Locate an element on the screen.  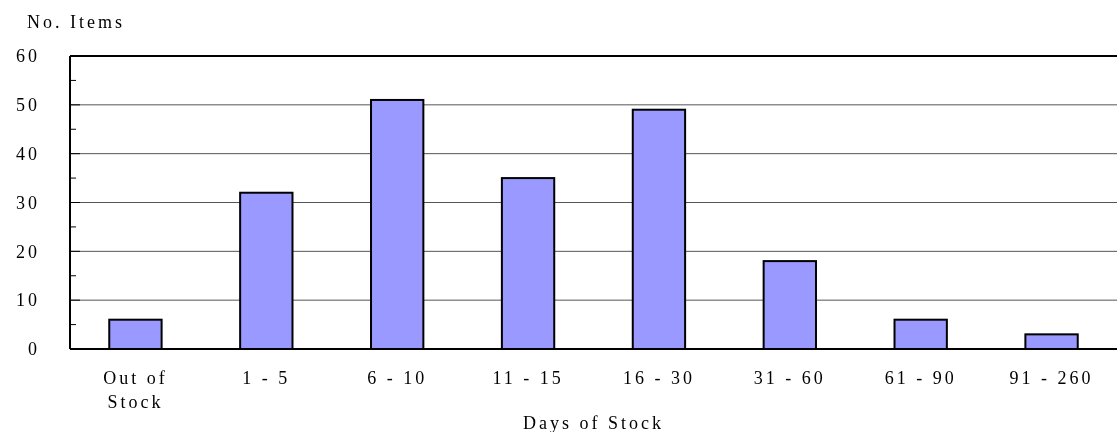
x-tick-label: 31 - 60 is located at coordinates (789, 378).